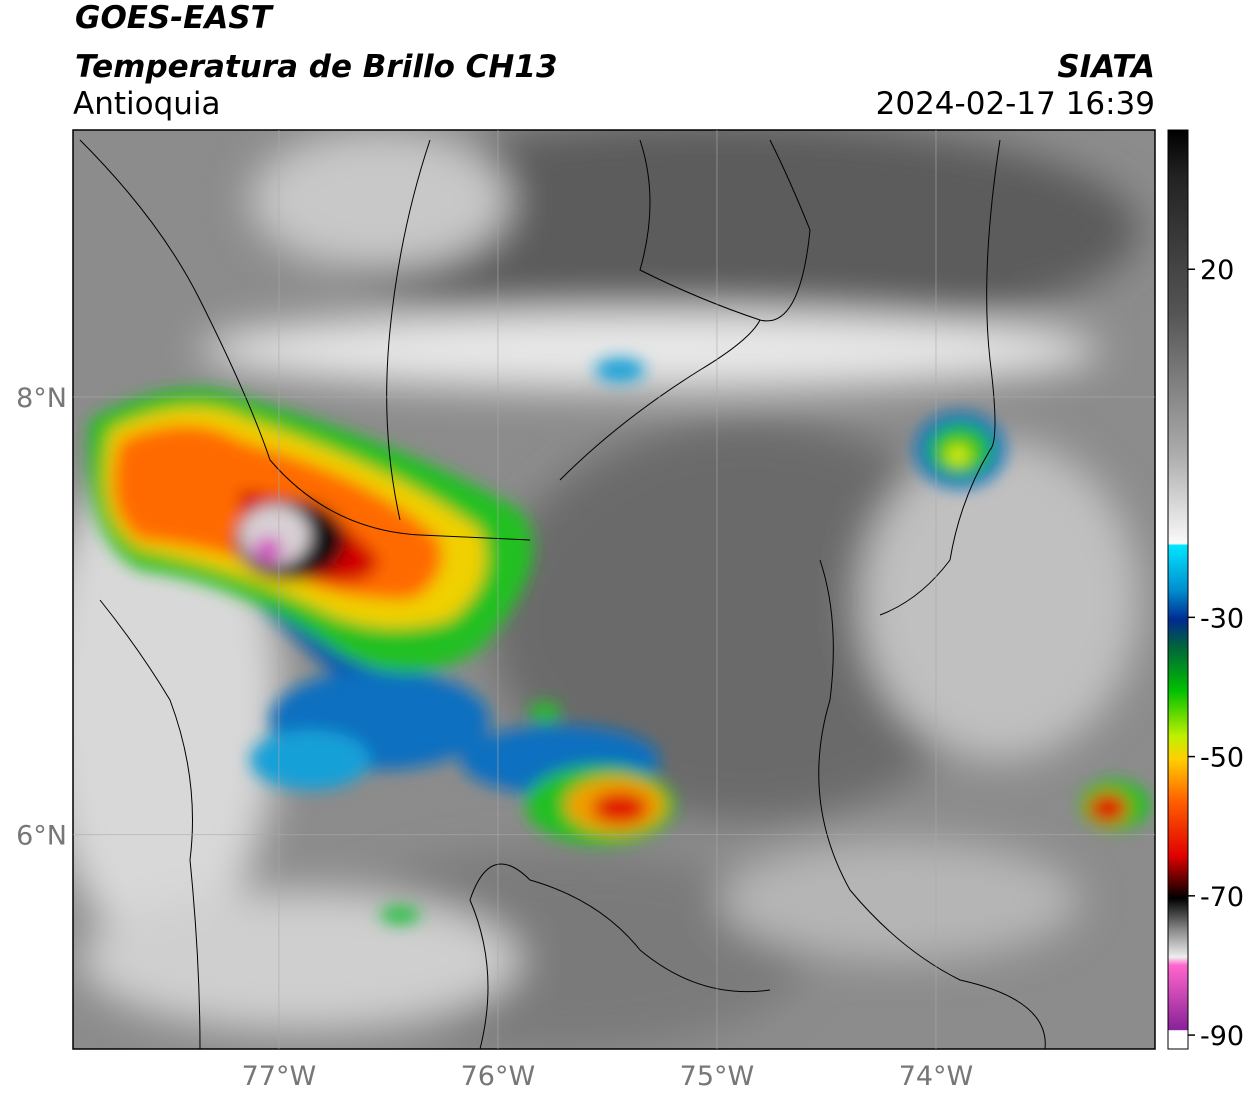 Image resolution: width=1252 pixels, height=1099 pixels. What do you see at coordinates (1178, 589) in the screenshot?
I see `colorbar` at bounding box center [1178, 589].